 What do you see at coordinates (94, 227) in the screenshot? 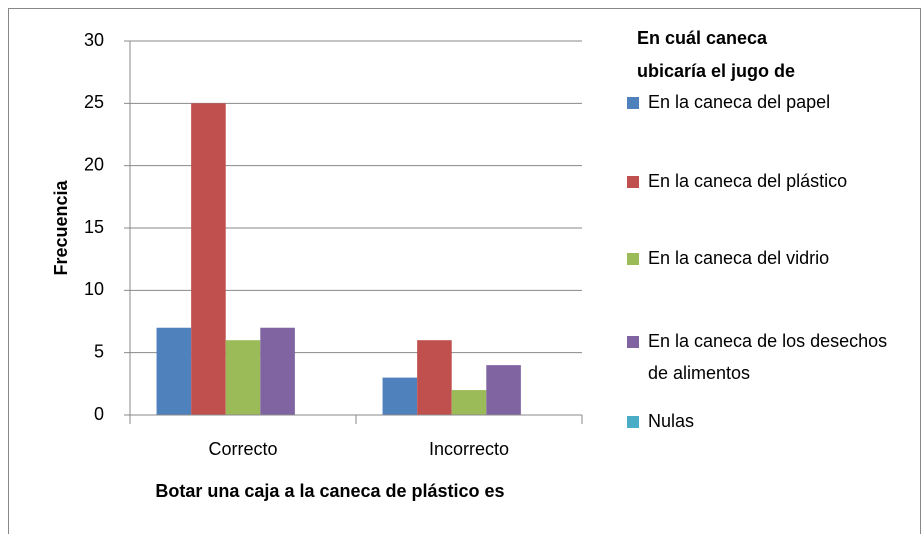
I see `y-tick-label: 15` at bounding box center [94, 227].